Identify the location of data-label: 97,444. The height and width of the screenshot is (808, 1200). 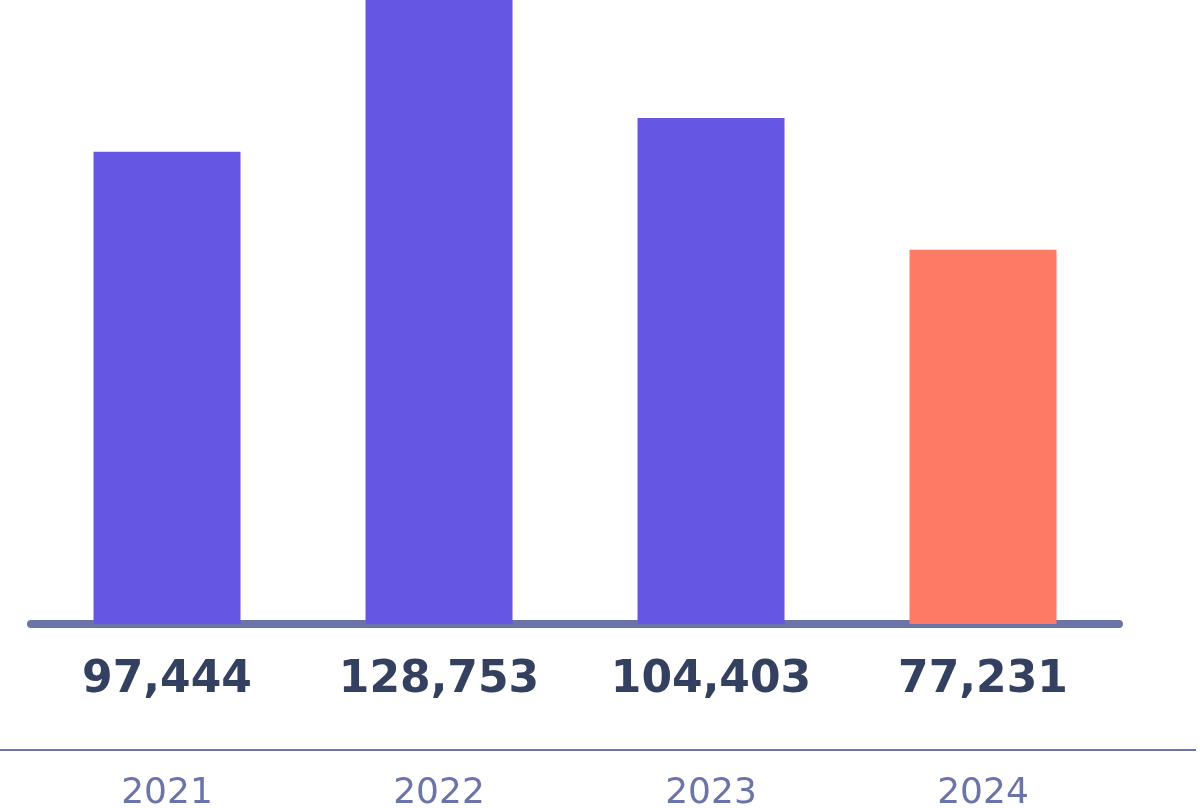
(167, 676).